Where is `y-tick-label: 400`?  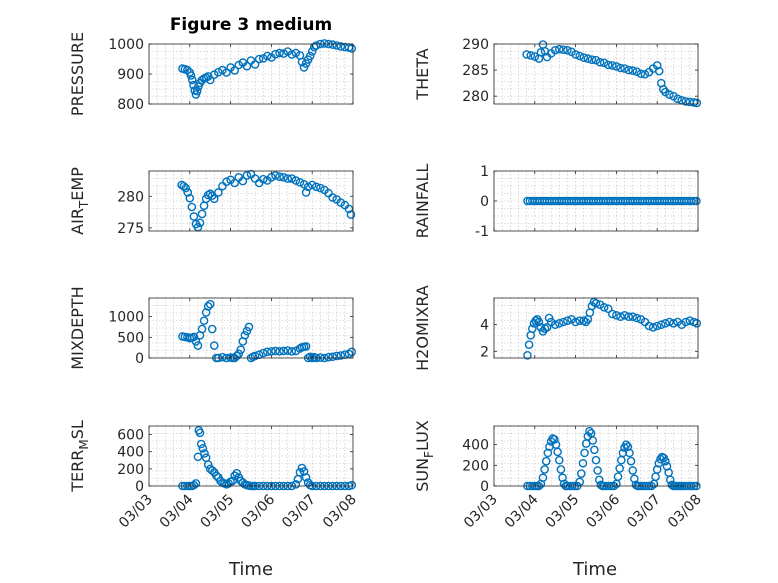 y-tick-label: 400 is located at coordinates (475, 446).